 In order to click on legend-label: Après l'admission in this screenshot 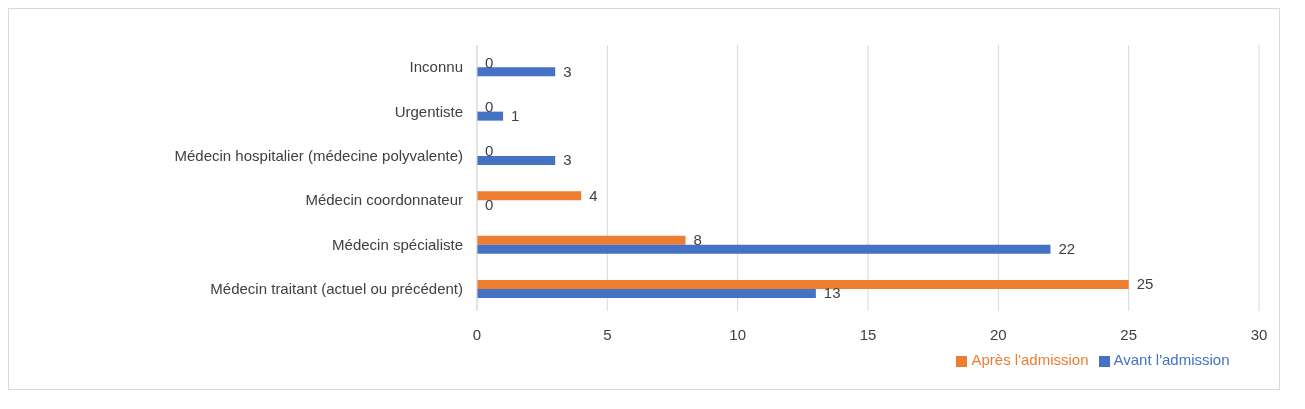, I will do `click(1030, 359)`.